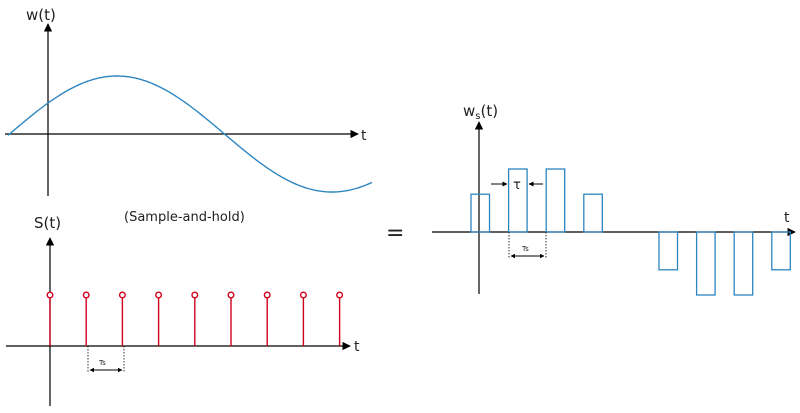  What do you see at coordinates (787, 218) in the screenshot?
I see `held-x-label: t` at bounding box center [787, 218].